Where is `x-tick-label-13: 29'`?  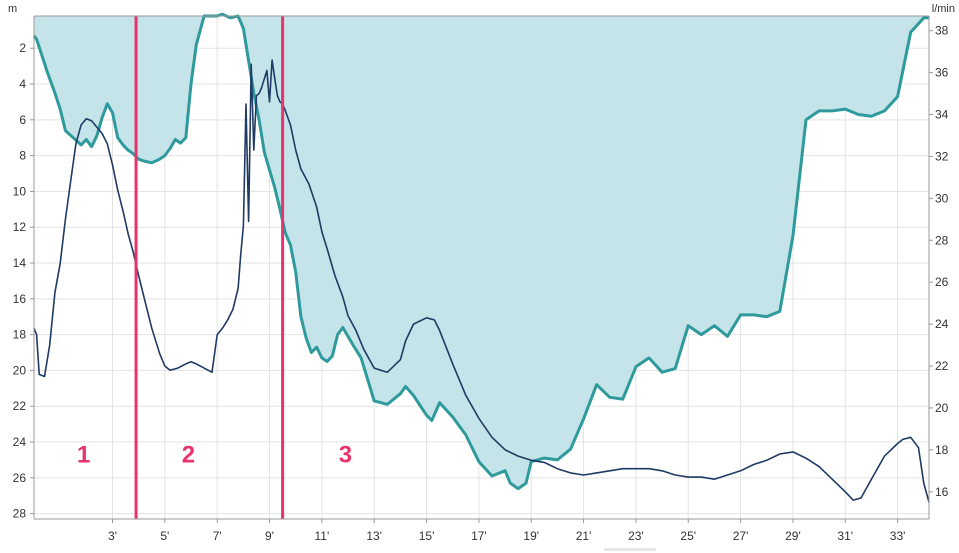
x-tick-label-13: 29' is located at coordinates (793, 536).